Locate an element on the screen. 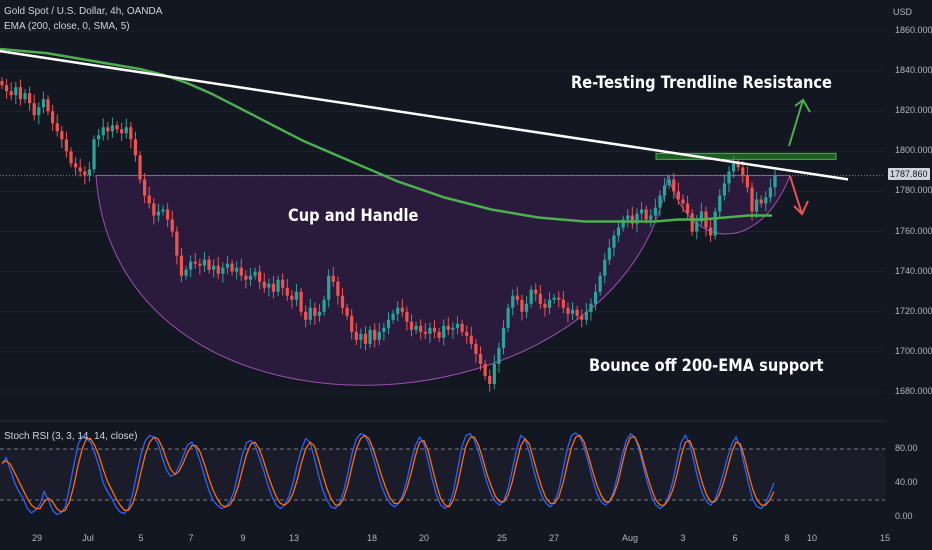 This screenshot has width=932, height=550. annotation-cup: Cup and Handle is located at coordinates (353, 216).